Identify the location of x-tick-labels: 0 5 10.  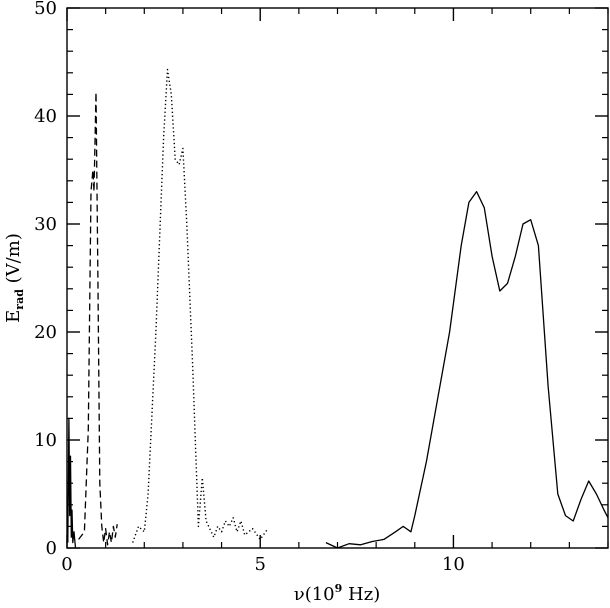
(263, 564).